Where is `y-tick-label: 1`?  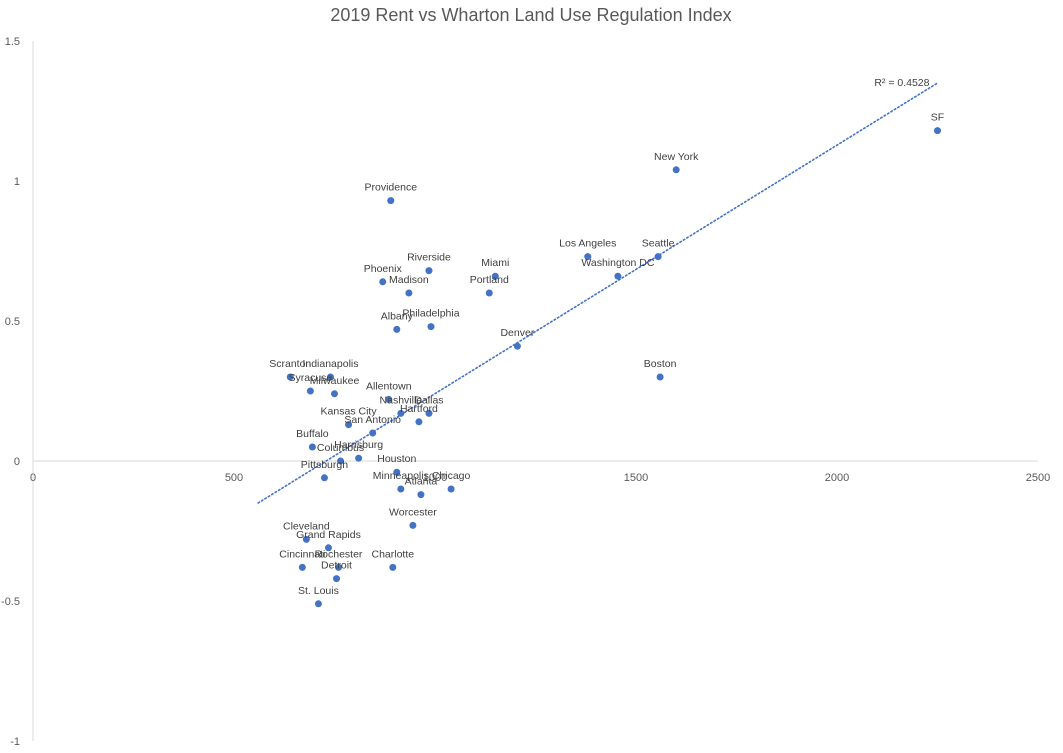
y-tick-label: 1 is located at coordinates (17, 182).